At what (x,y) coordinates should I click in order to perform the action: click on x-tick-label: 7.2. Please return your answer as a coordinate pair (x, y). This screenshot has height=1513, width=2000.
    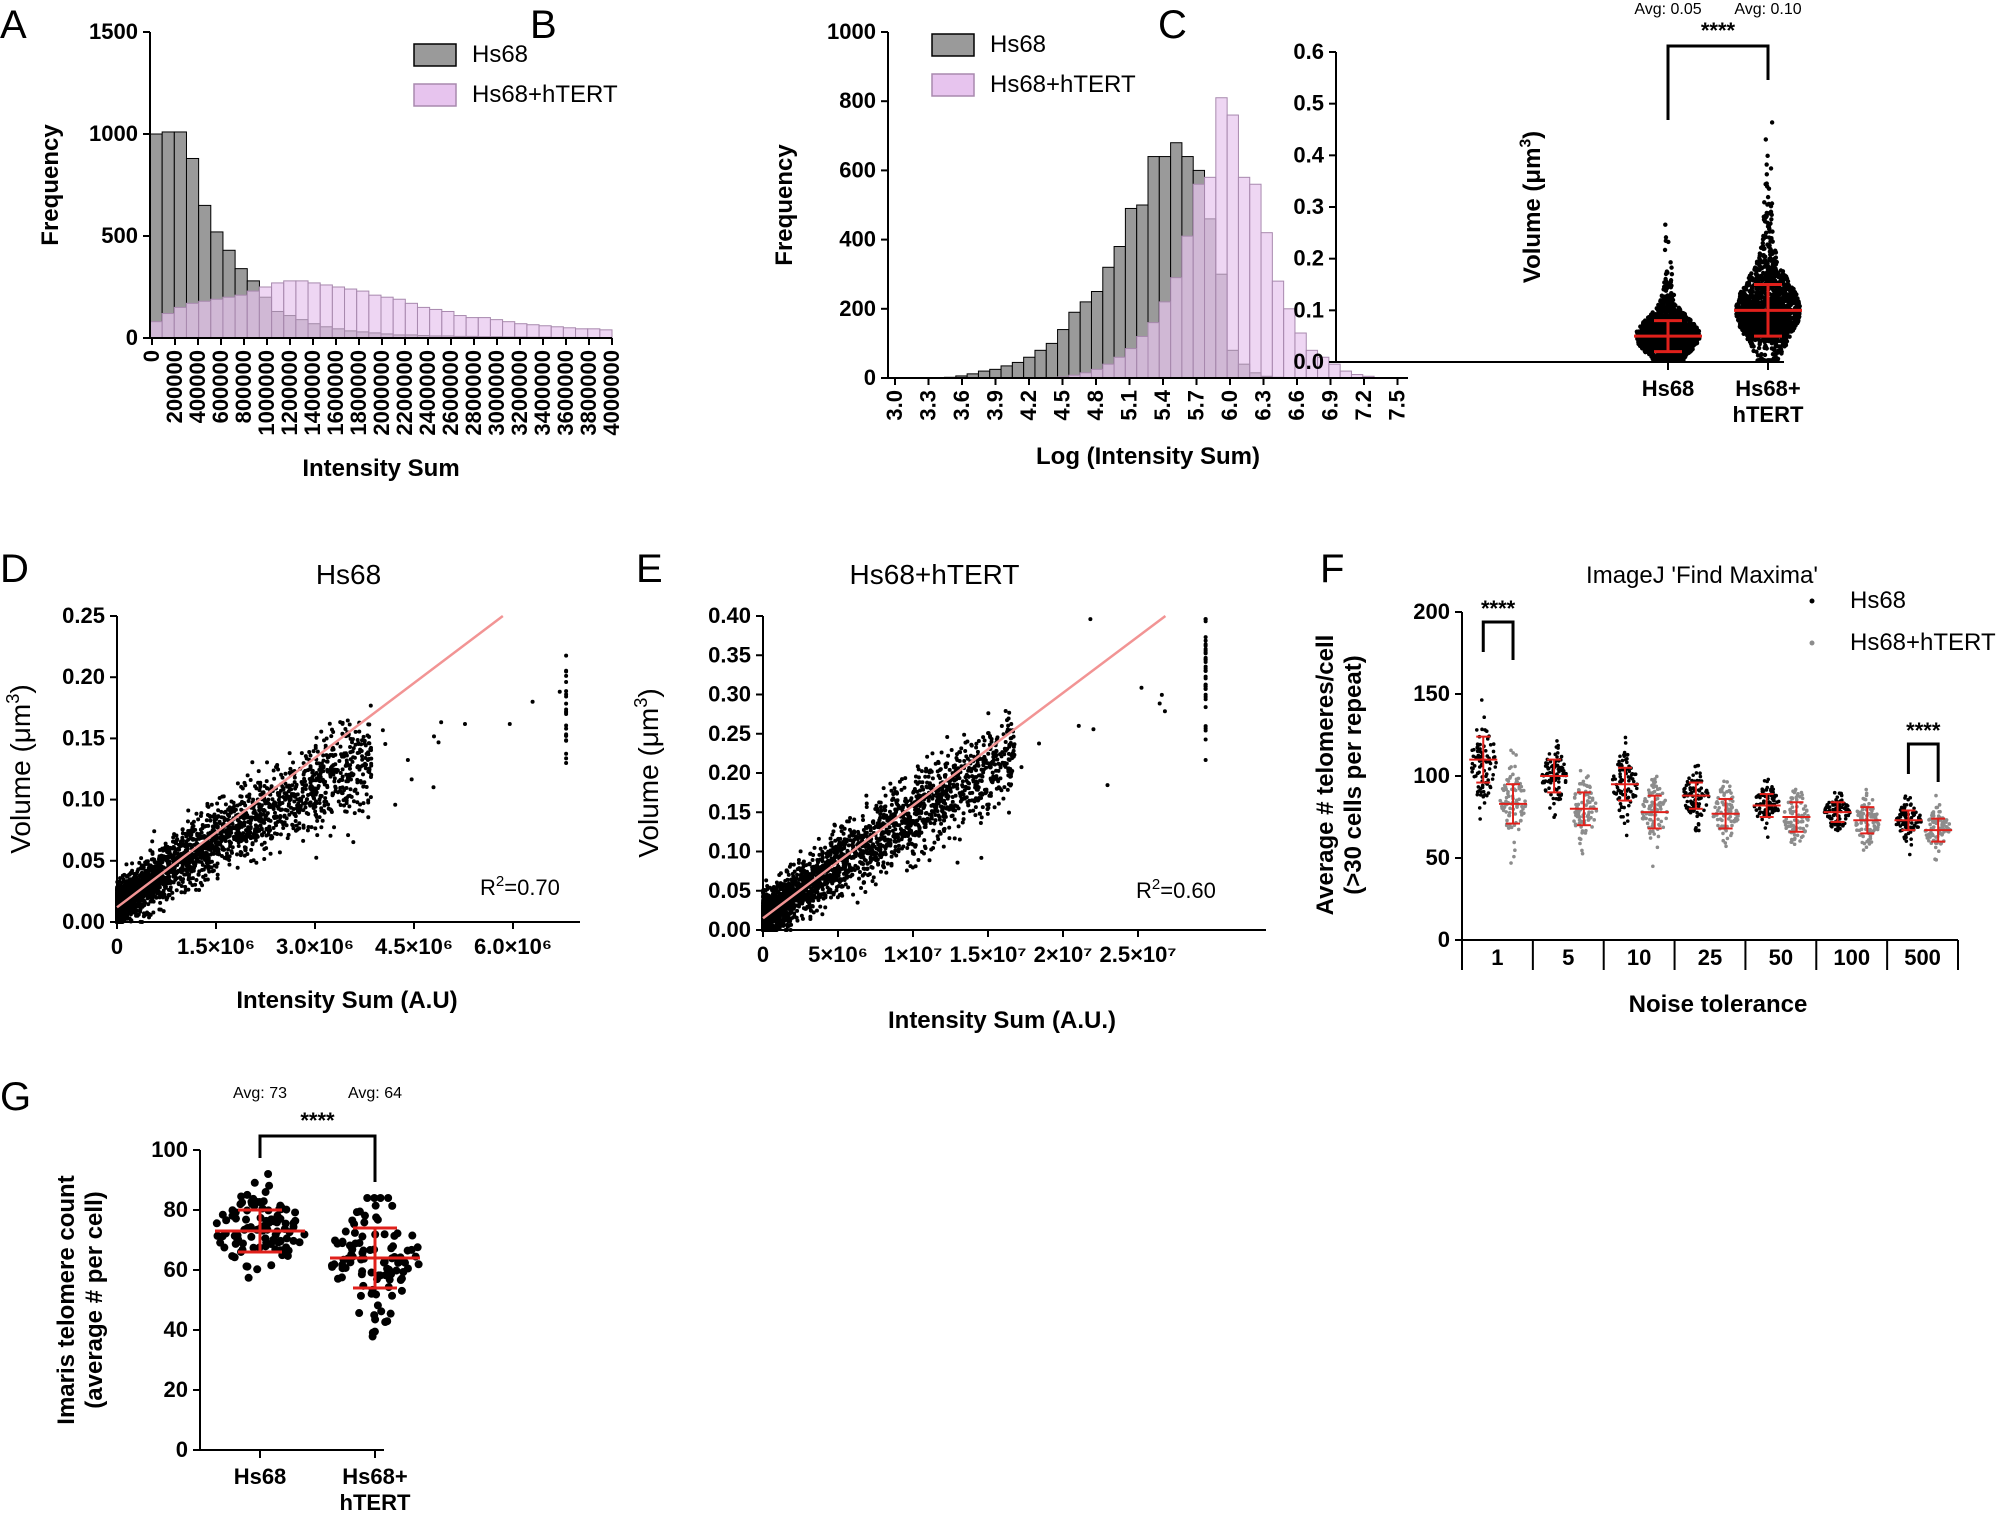
    Looking at the image, I should click on (1363, 405).